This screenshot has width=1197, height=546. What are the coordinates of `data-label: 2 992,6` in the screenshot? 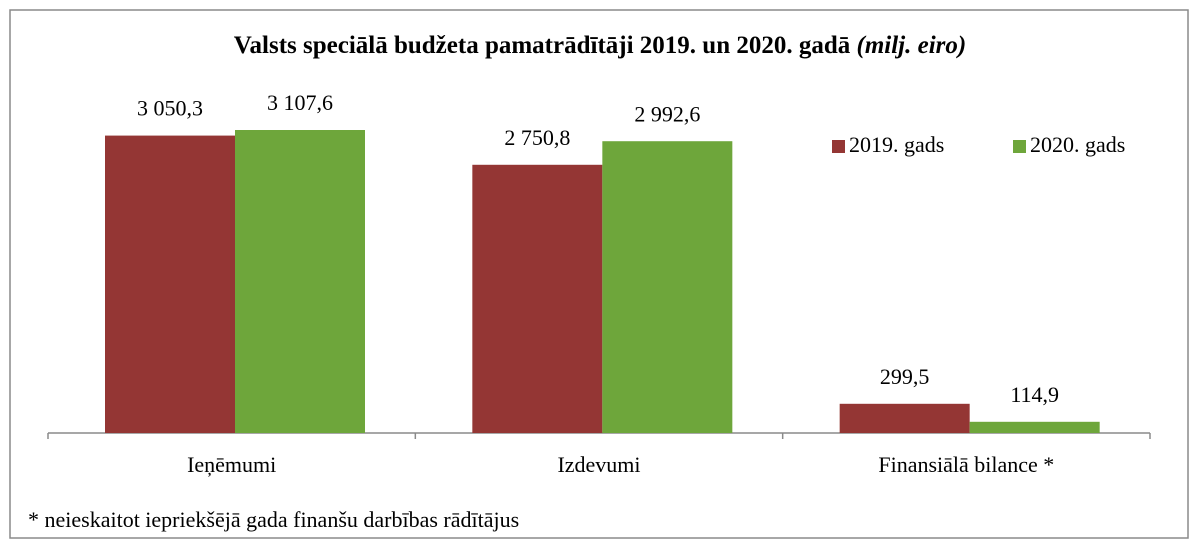 It's located at (667, 113).